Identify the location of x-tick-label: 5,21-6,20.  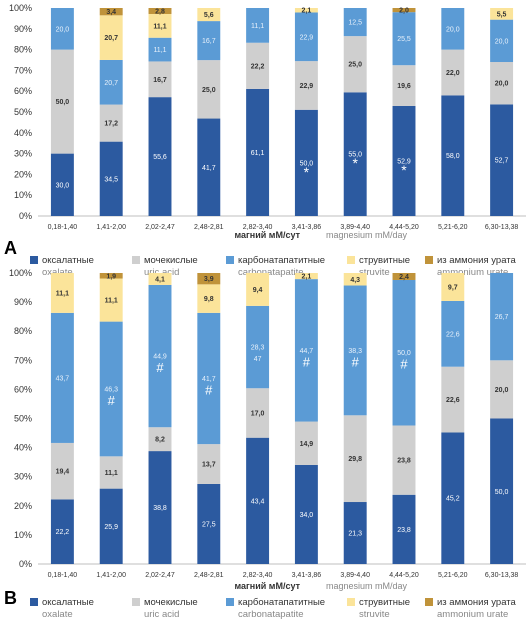
(453, 227).